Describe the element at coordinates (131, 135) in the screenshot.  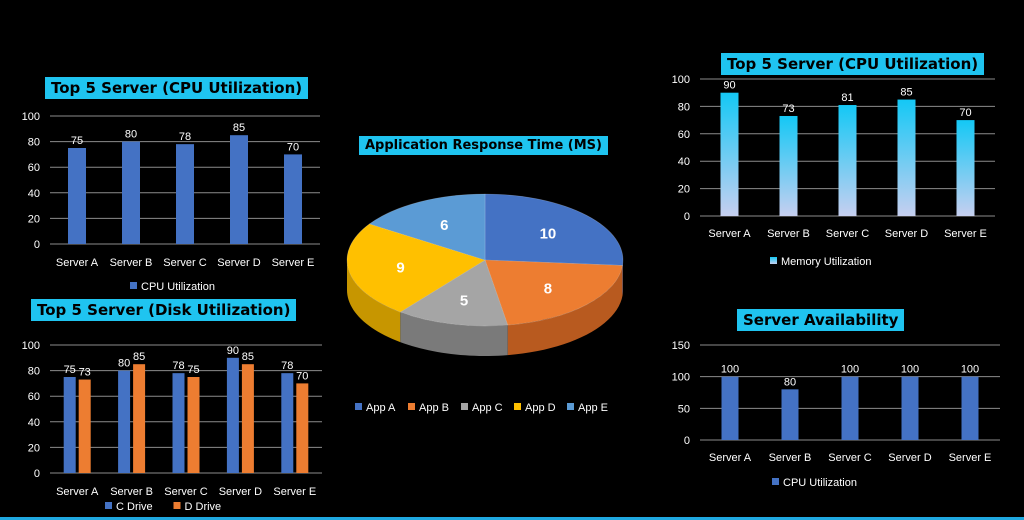
I see `cpu-data-label: 80` at that location.